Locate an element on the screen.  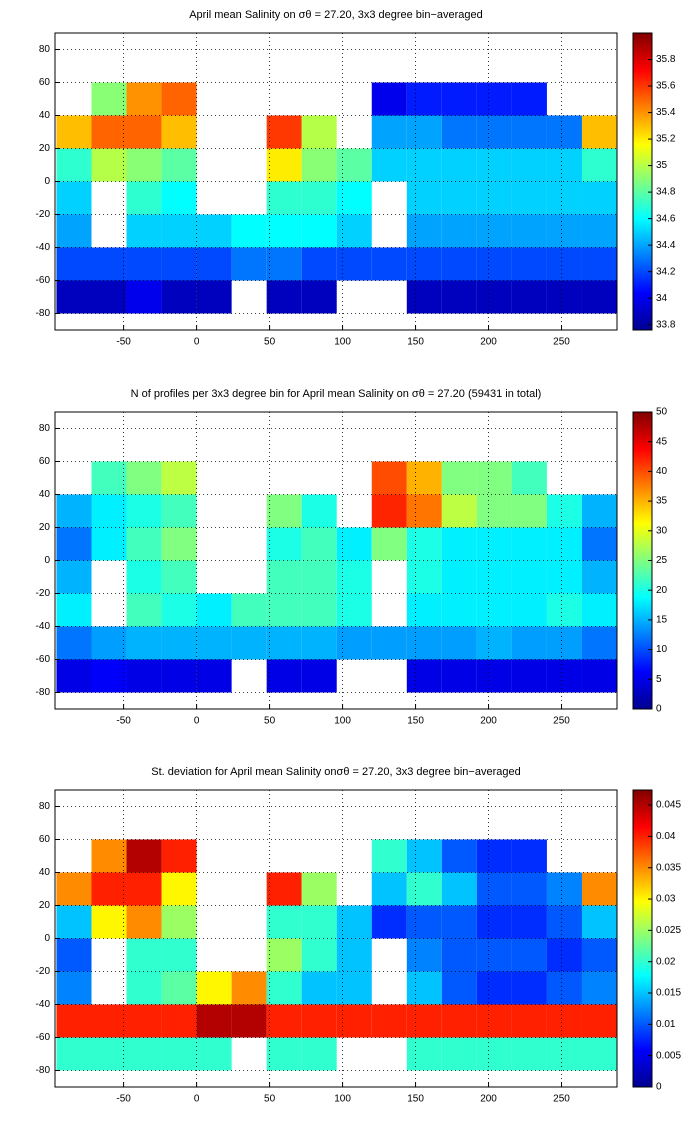
colorbar-tick-label: 0.04 is located at coordinates (666, 836).